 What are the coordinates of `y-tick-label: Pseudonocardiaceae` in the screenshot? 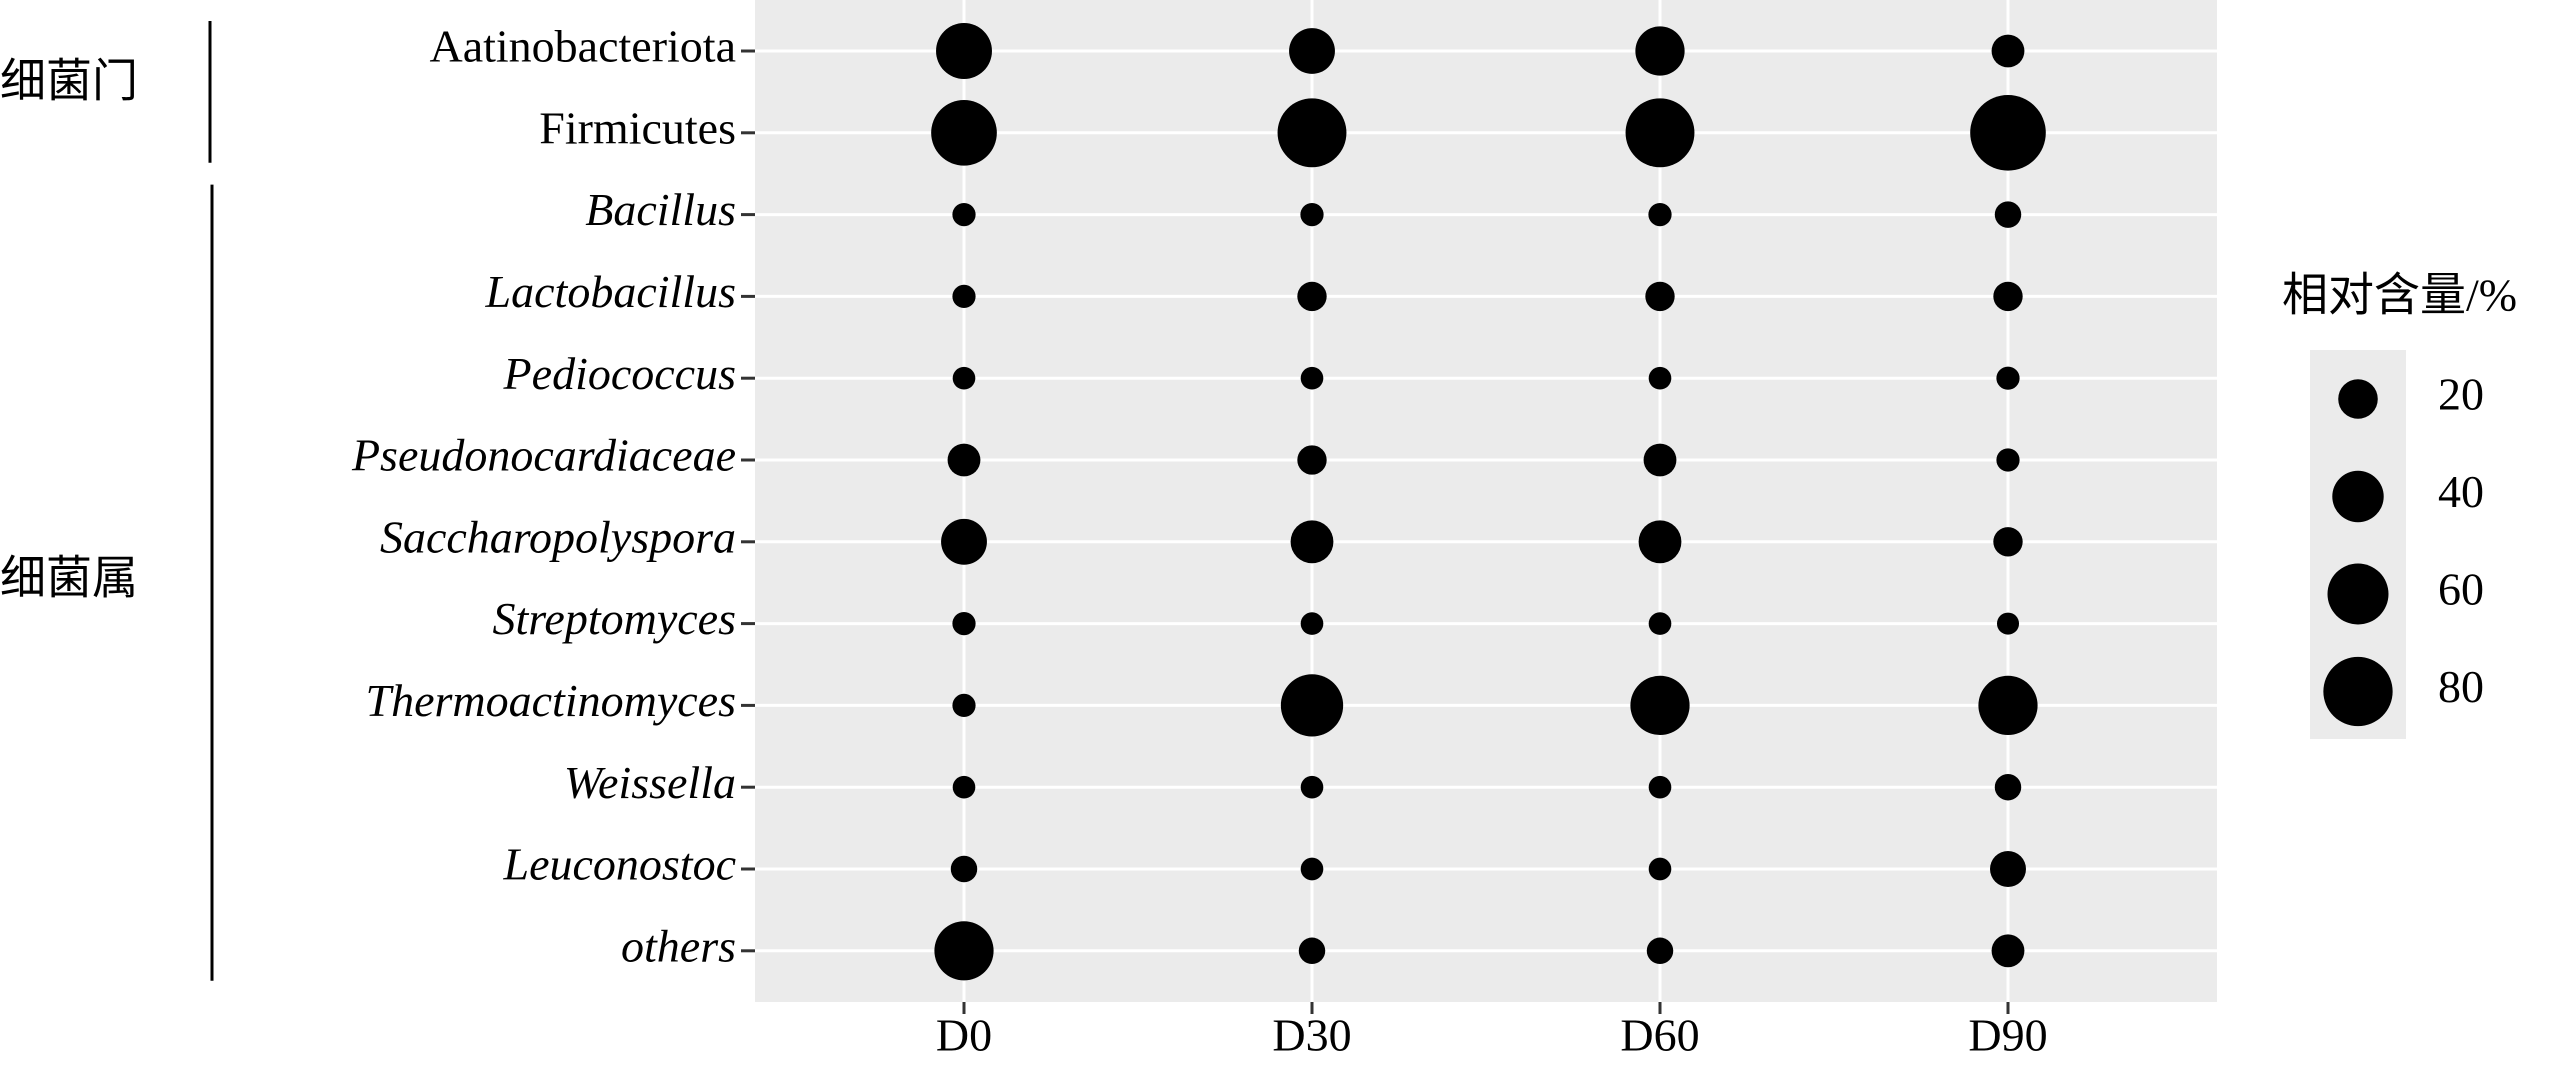 It's located at (543, 455).